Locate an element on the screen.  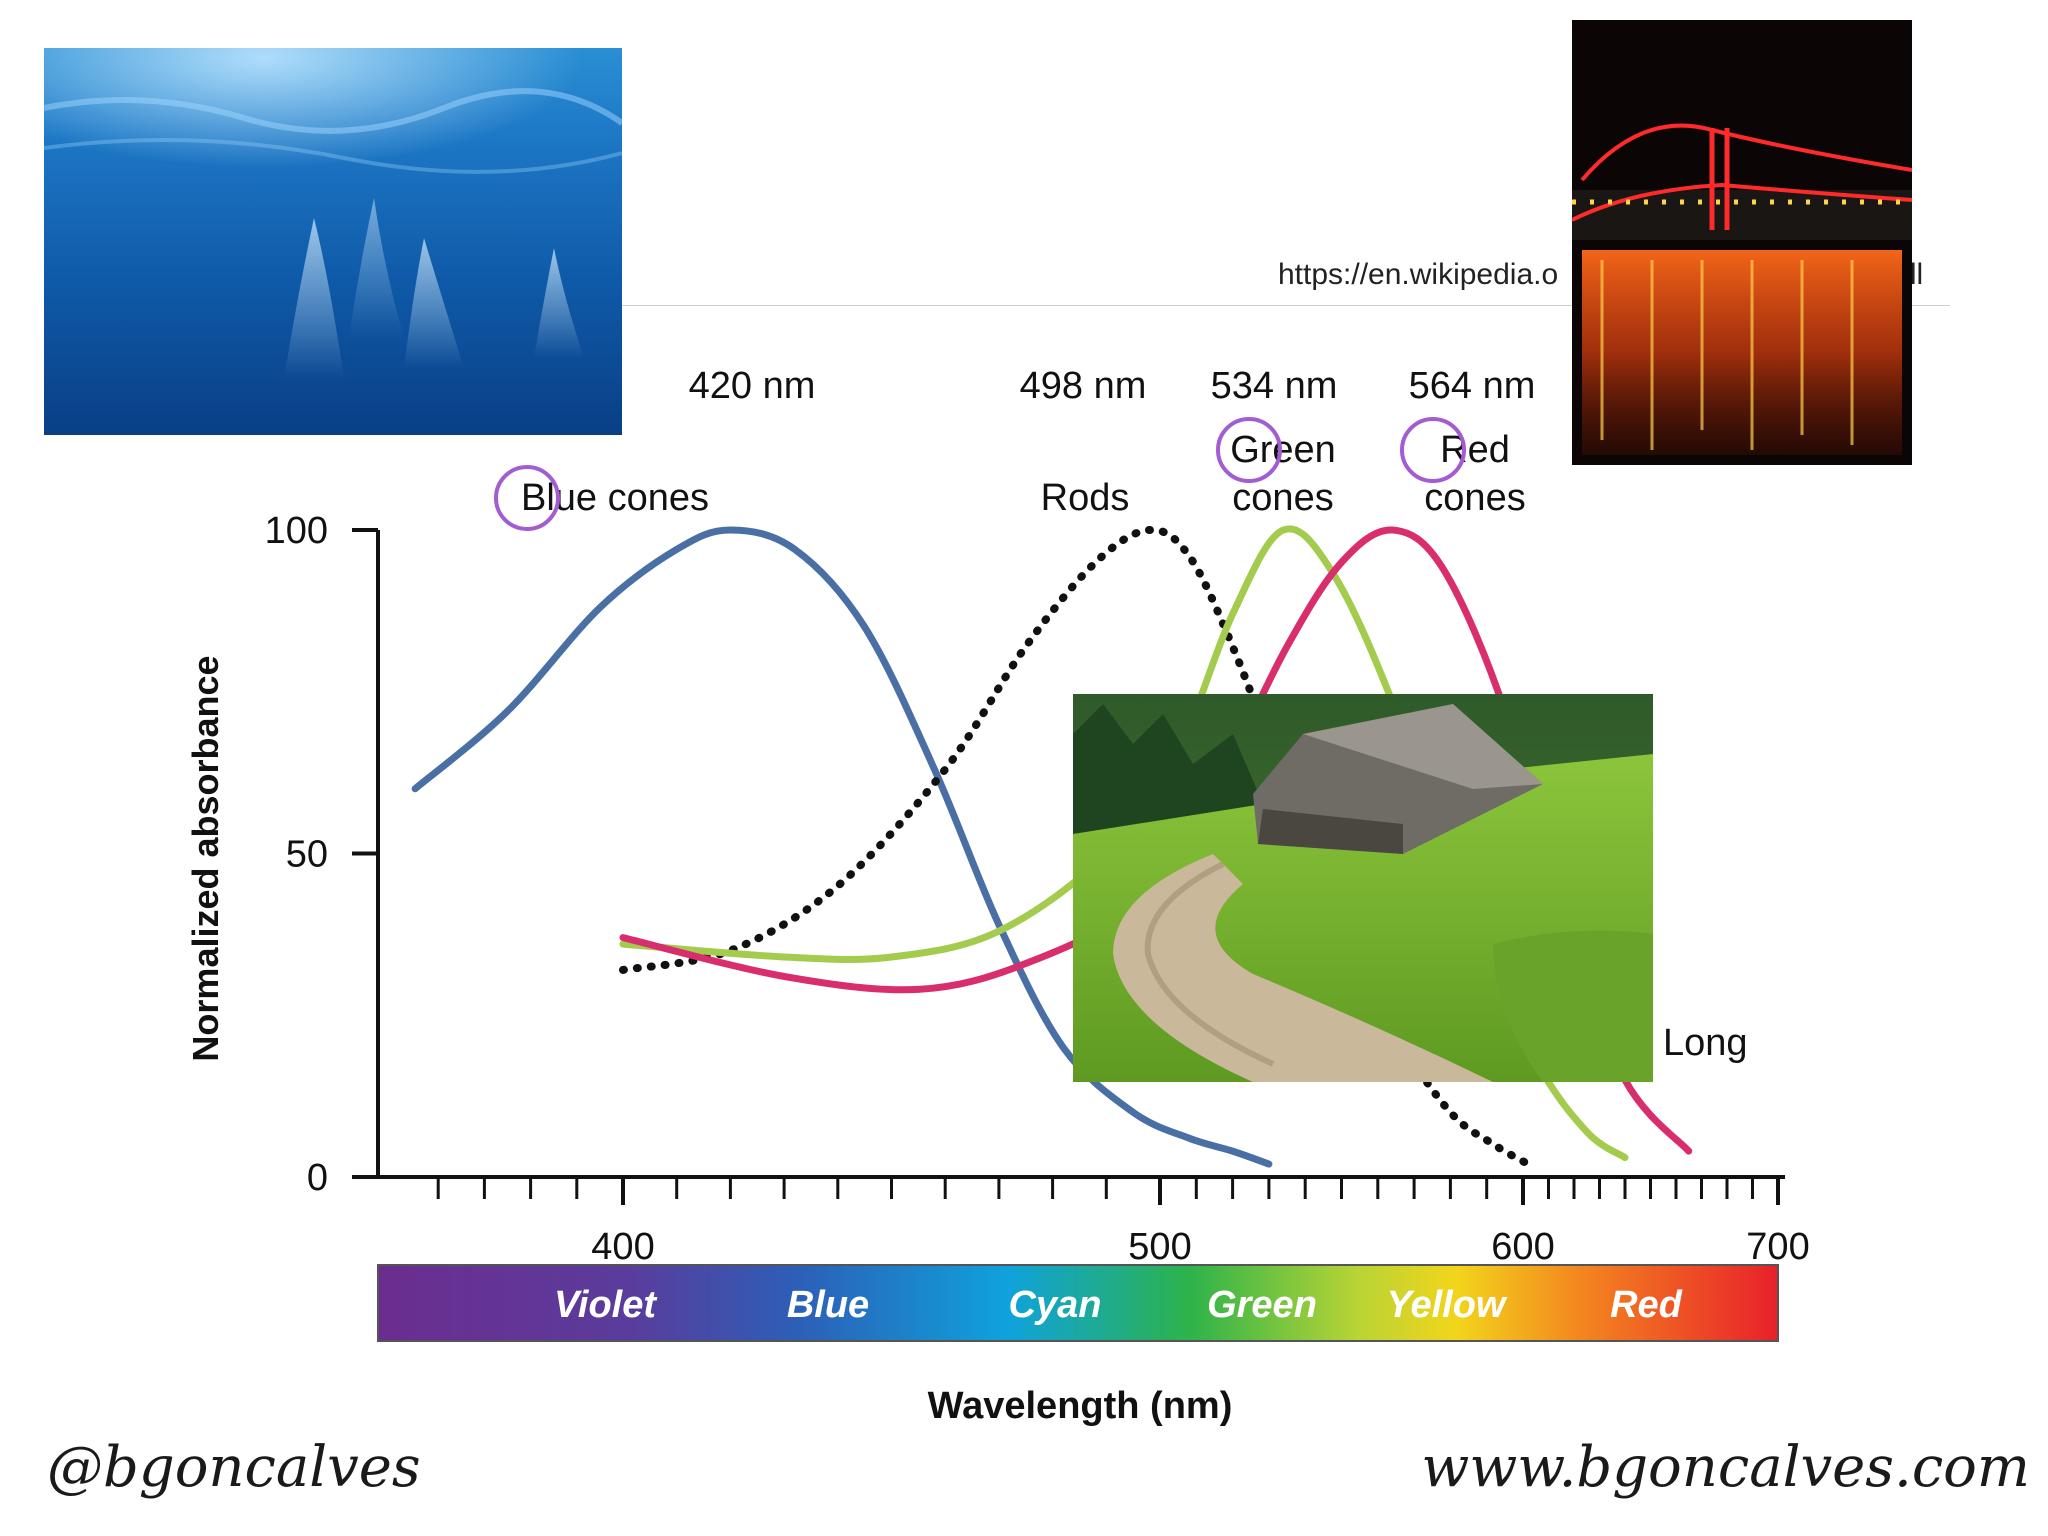
spectrum-band is located at coordinates (1078, 1303).